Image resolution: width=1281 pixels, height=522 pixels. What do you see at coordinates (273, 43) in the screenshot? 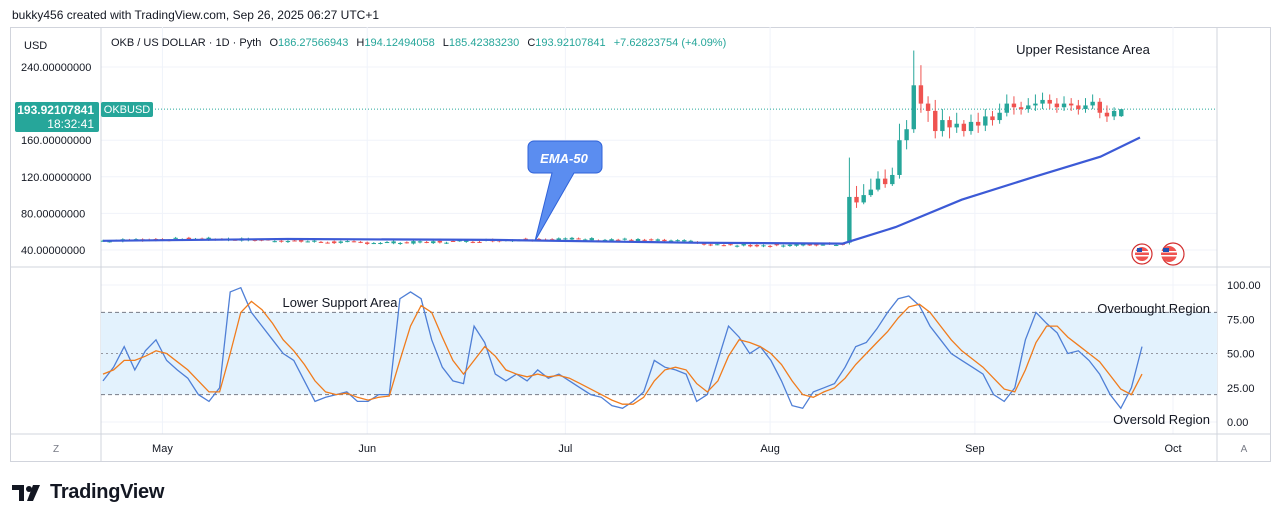
I see `legend-open-label: O` at bounding box center [273, 43].